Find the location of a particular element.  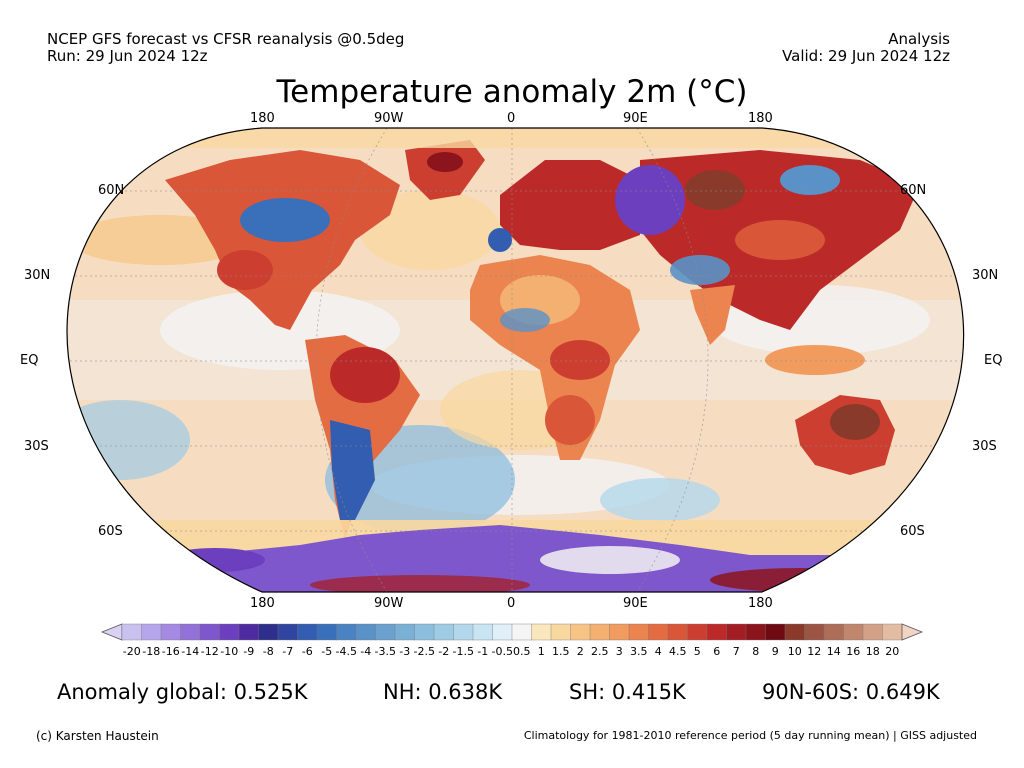

lon-label-bottom-180e: 180 is located at coordinates (760, 603).